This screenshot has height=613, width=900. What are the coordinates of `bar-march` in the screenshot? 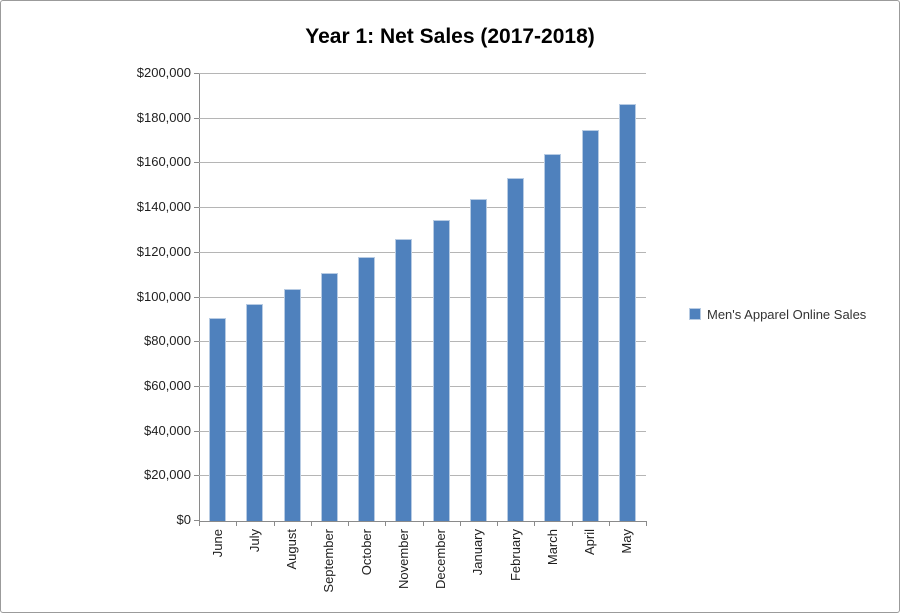 It's located at (553, 337).